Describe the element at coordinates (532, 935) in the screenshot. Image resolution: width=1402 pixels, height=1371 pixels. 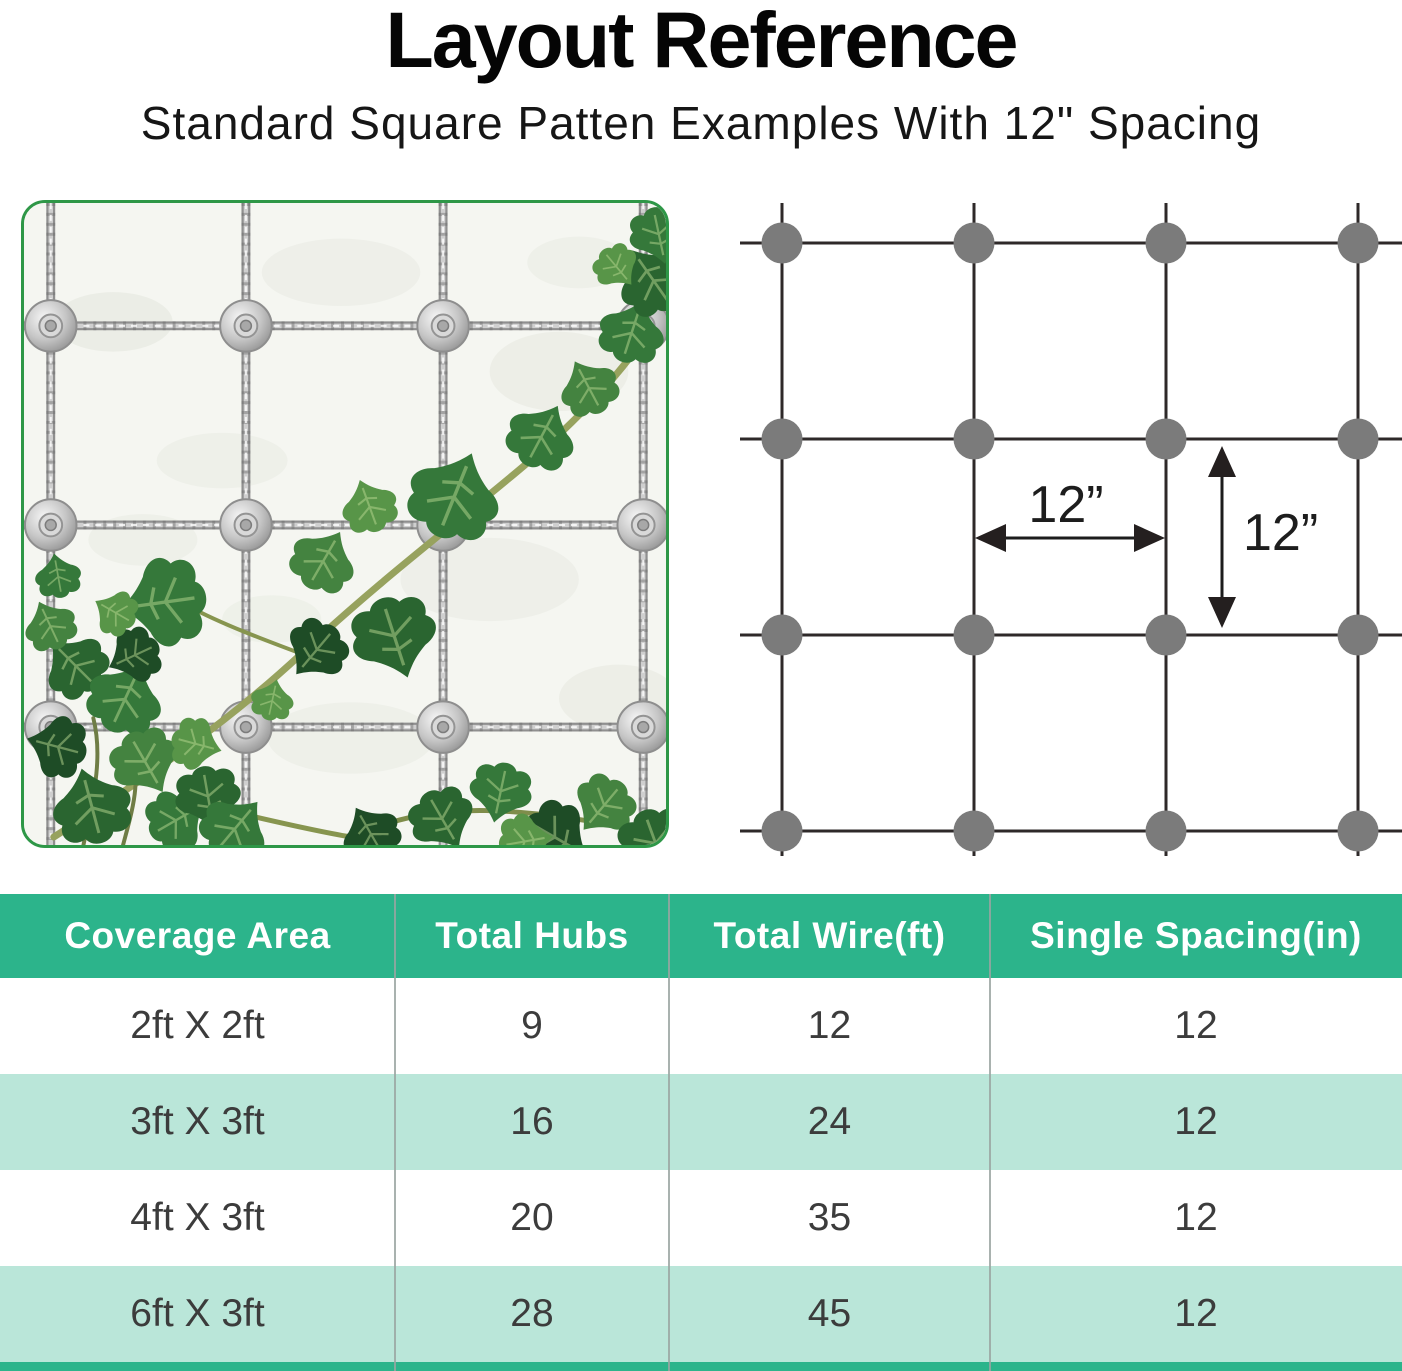
I see `column-header-total-hubs: Total Hubs` at that location.